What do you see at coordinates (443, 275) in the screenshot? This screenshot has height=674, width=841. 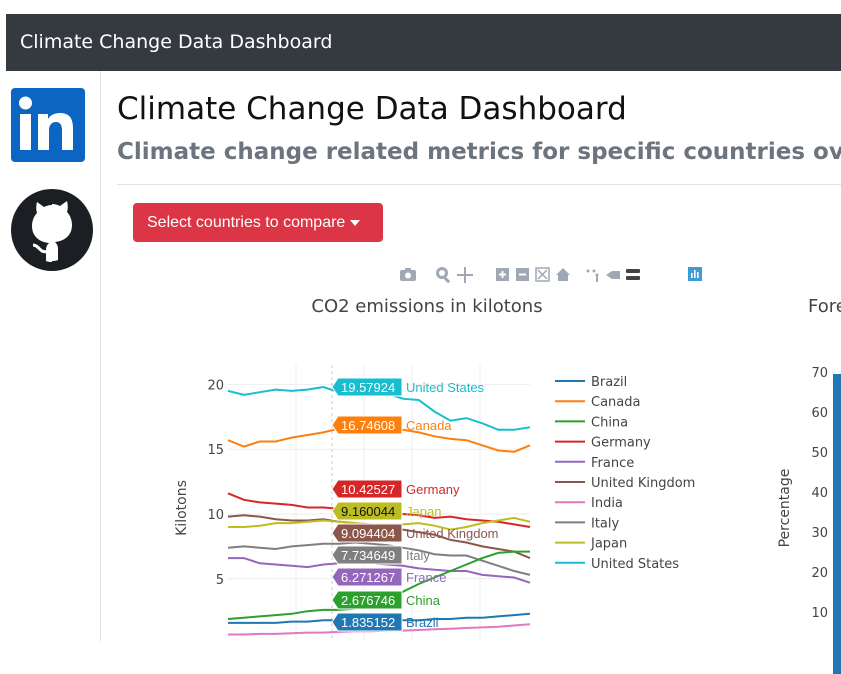 I see `zoom-icon` at bounding box center [443, 275].